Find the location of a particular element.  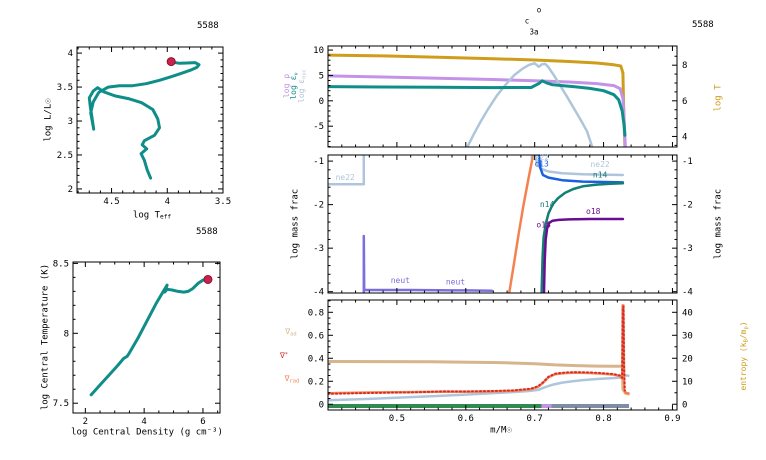

chart-profile: -5 0 5 10 4 6 8 is located at coordinates (500, 96).